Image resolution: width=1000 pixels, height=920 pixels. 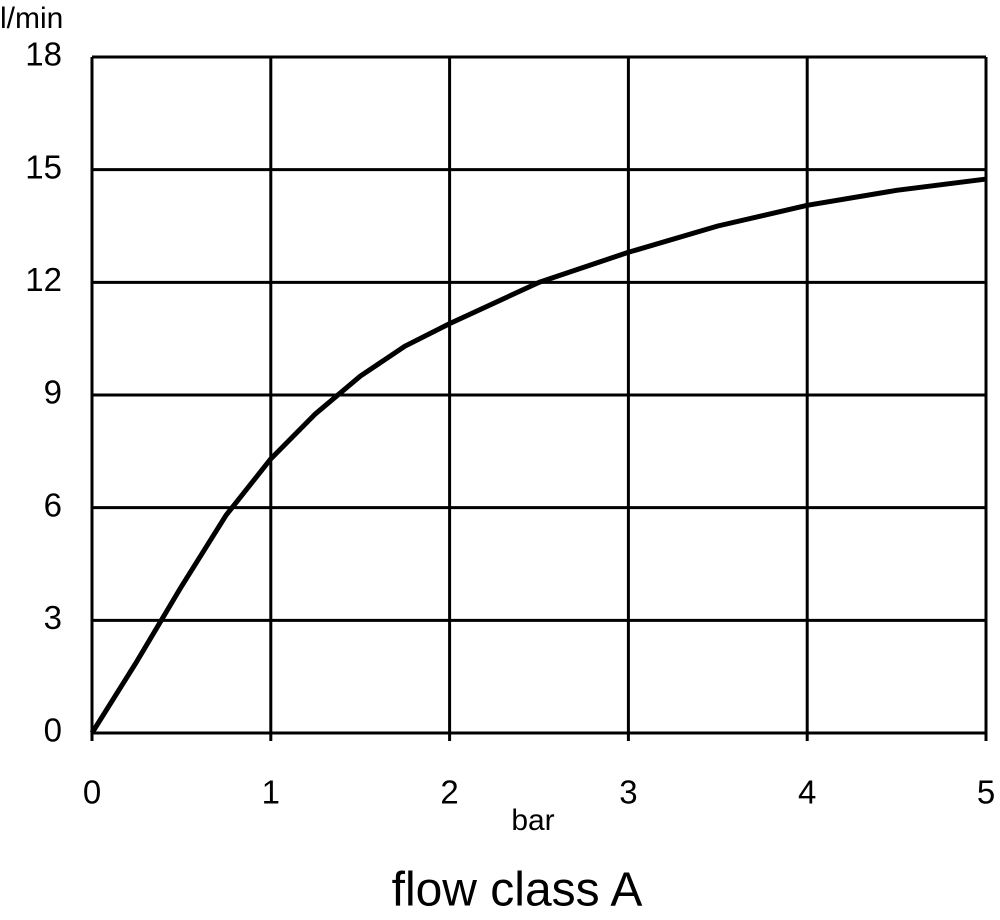 I want to click on y-tick-label: 15, so click(x=43, y=166).